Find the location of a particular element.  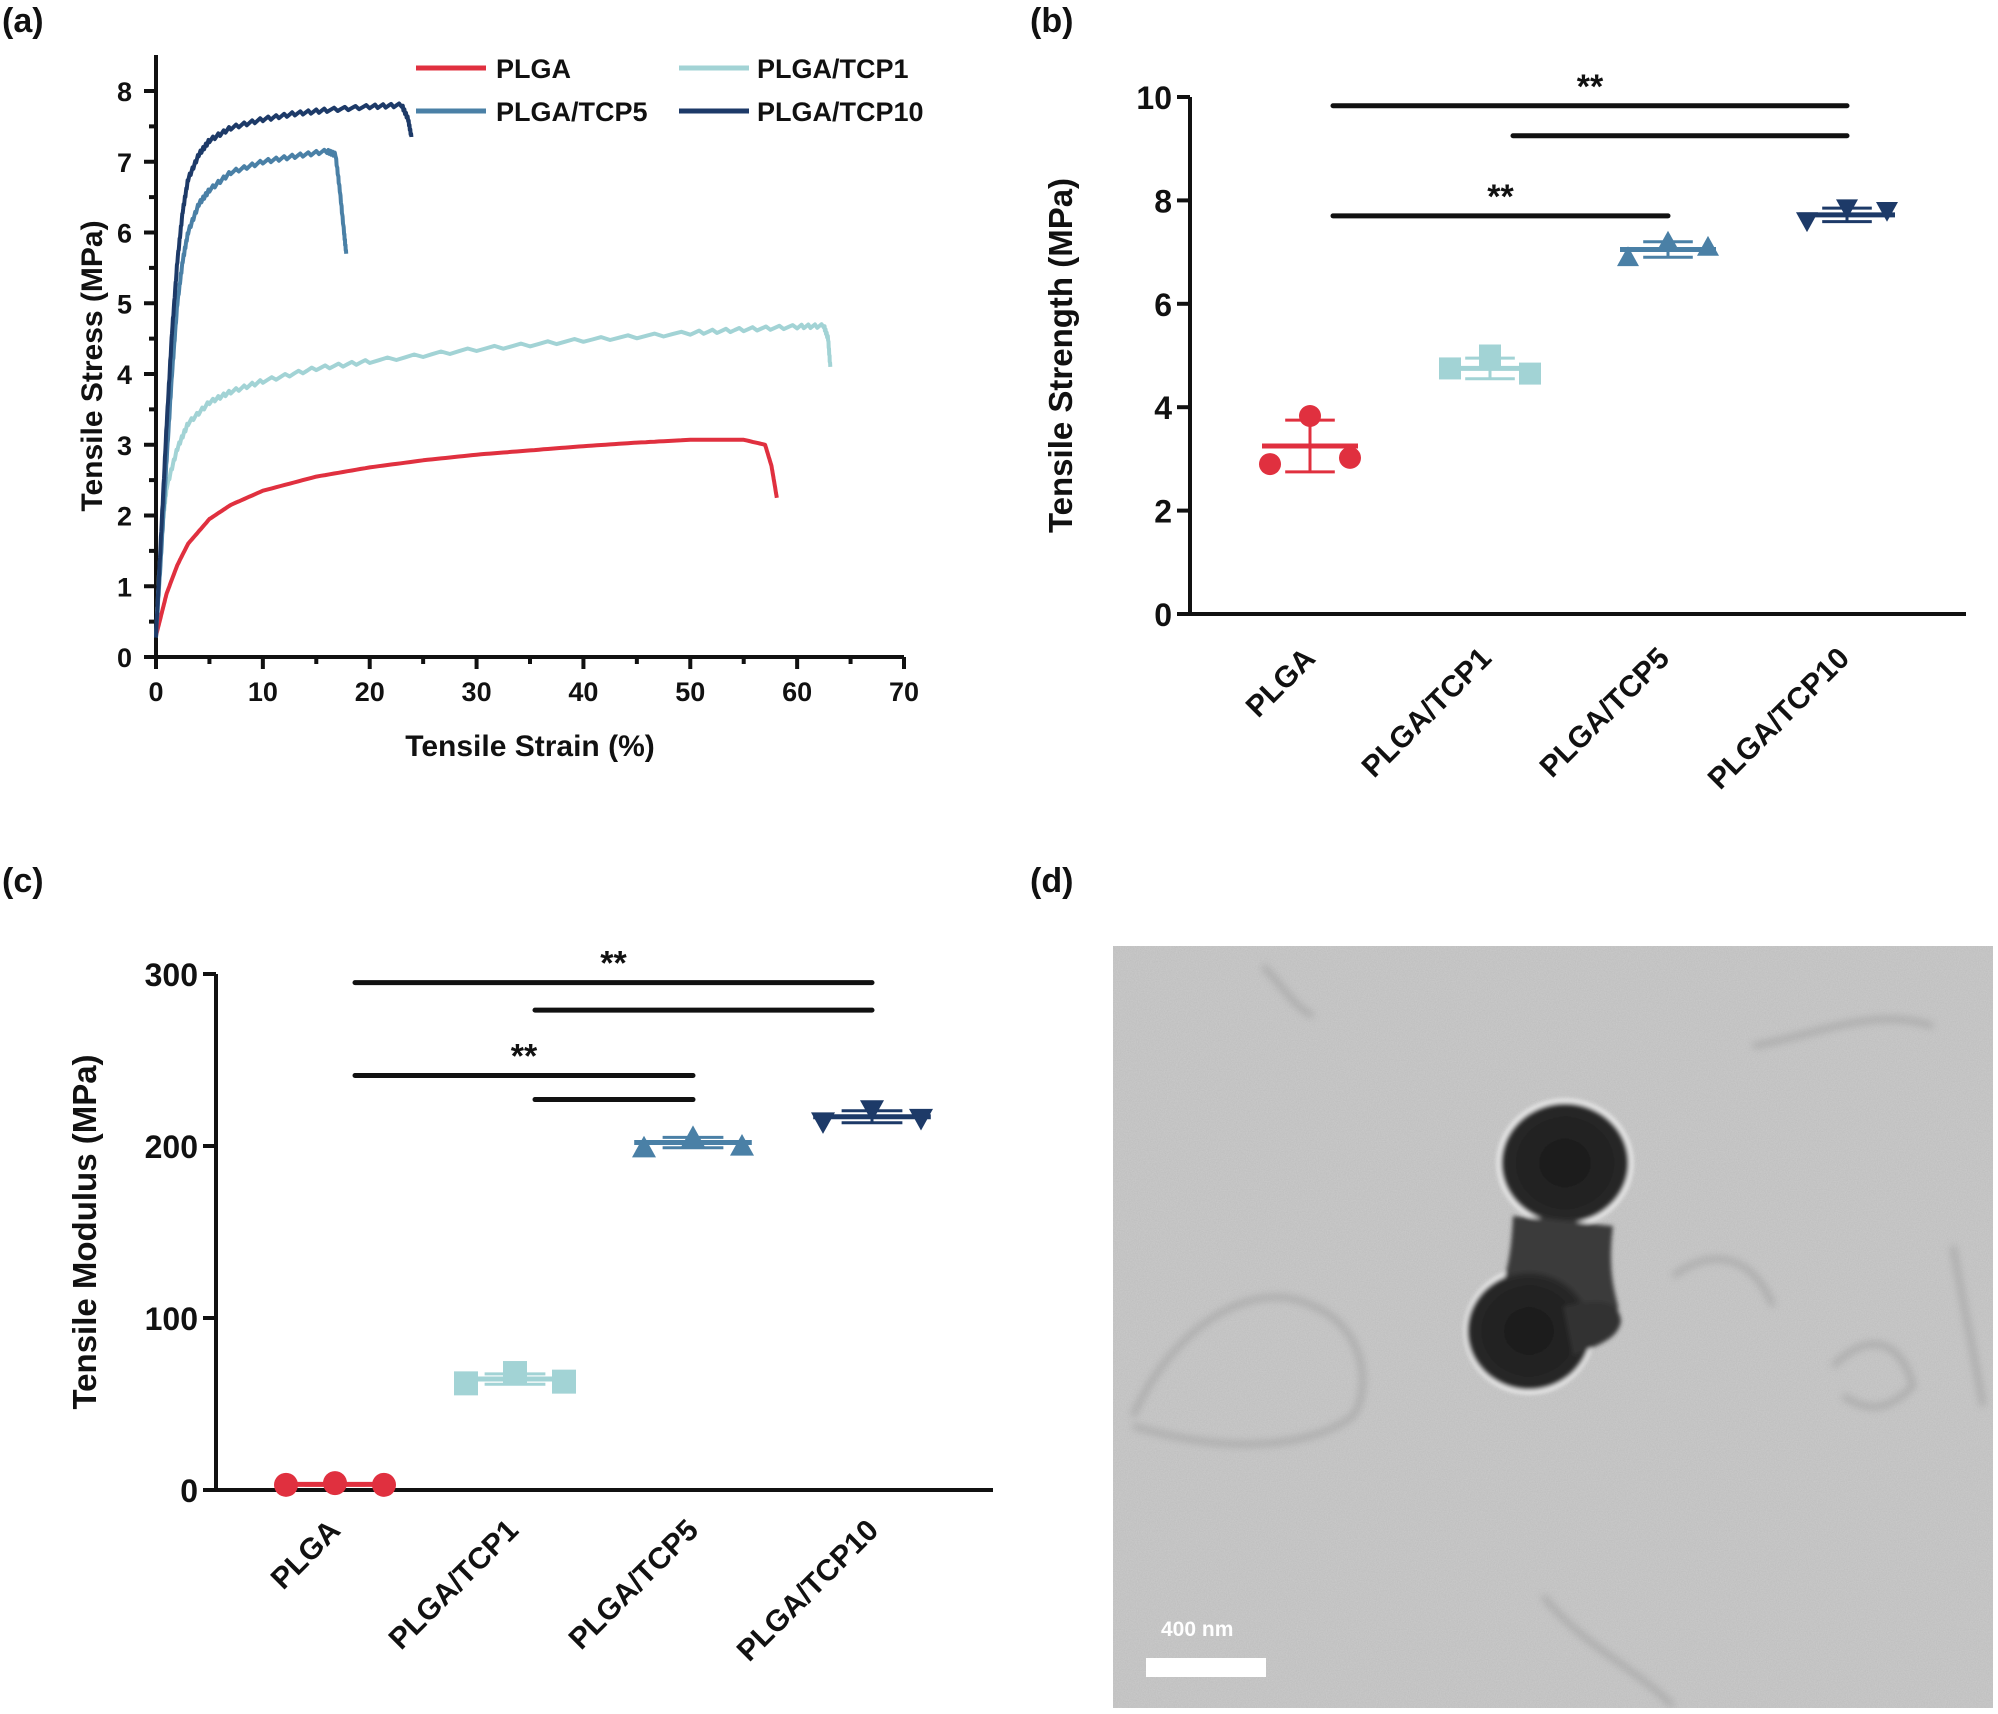

y-axis-title: Tensile Strength (MPa) is located at coordinates (1060, 355).